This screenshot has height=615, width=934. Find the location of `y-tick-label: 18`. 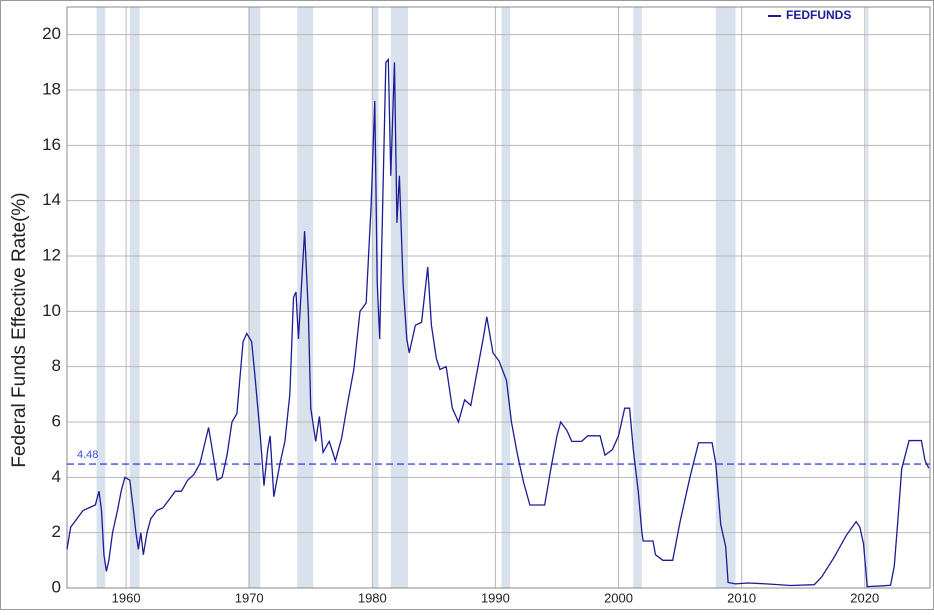

y-tick-label: 18 is located at coordinates (51, 88).